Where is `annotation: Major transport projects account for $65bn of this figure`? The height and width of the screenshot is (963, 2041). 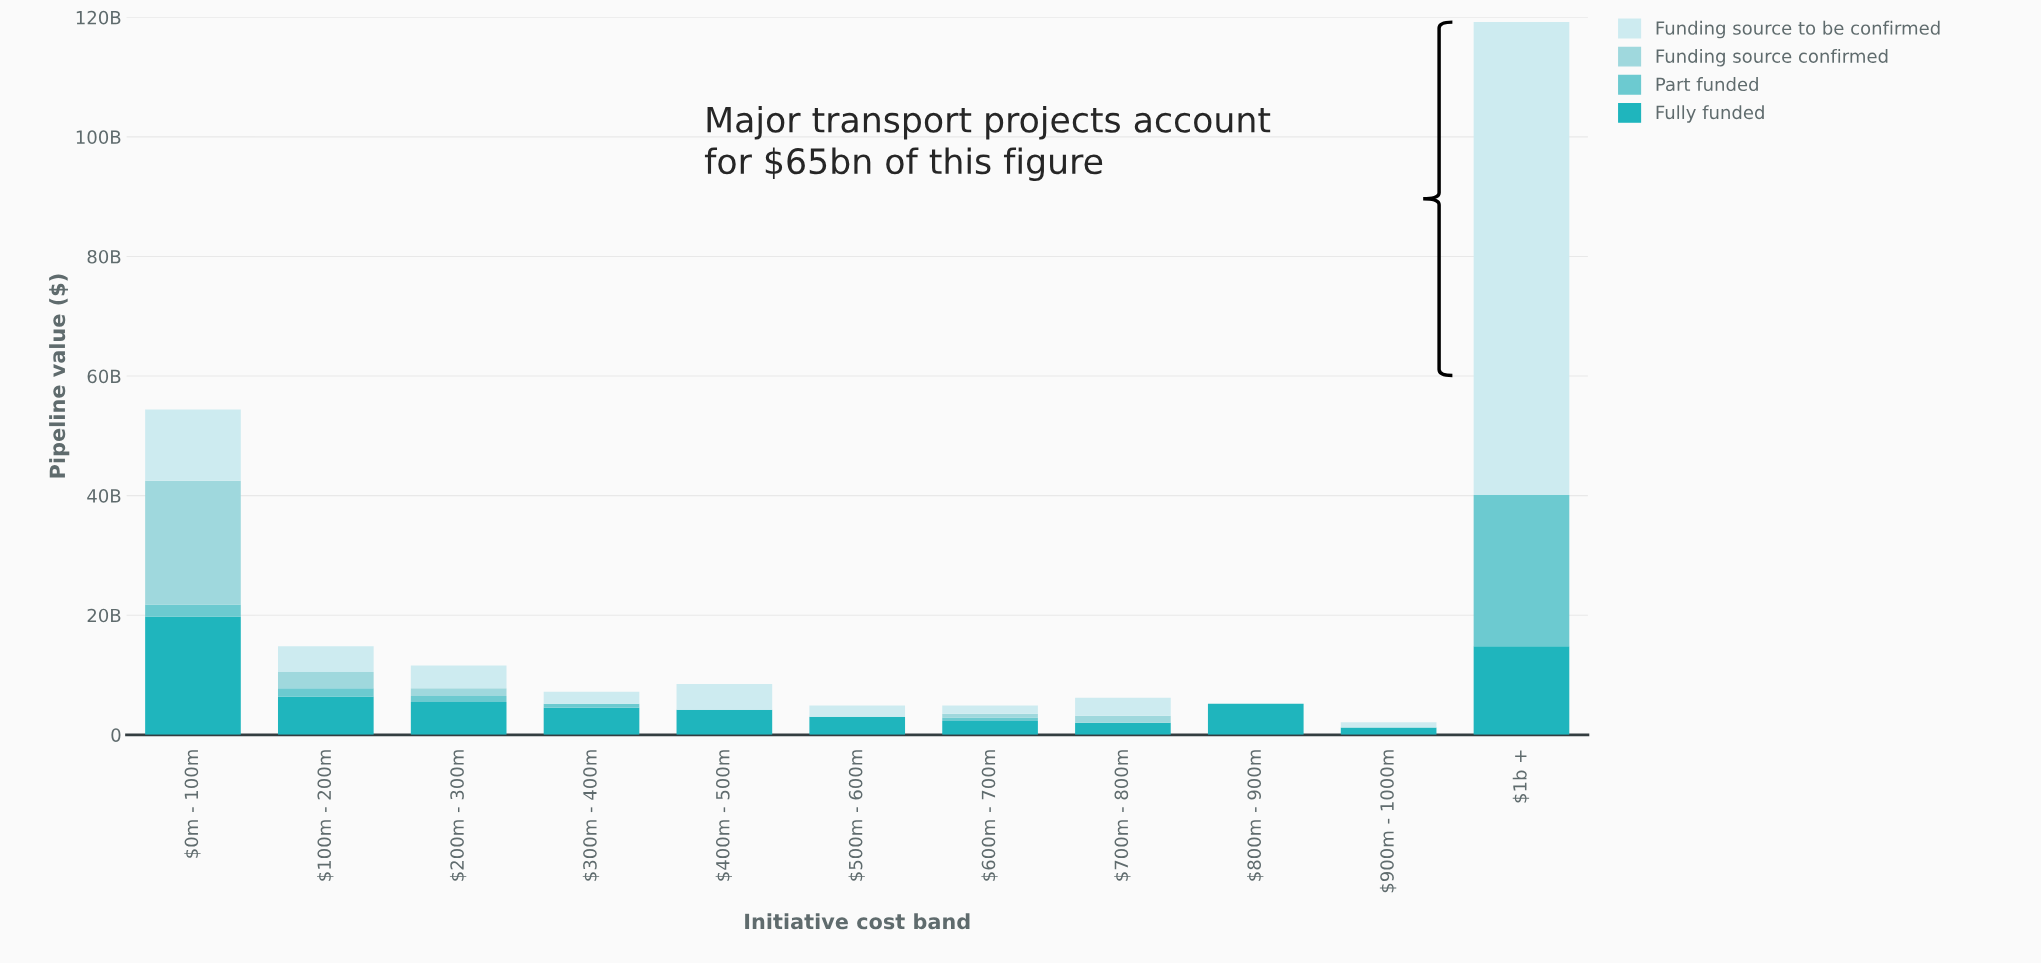 annotation: Major transport projects account for $65bn of this figure is located at coordinates (987, 143).